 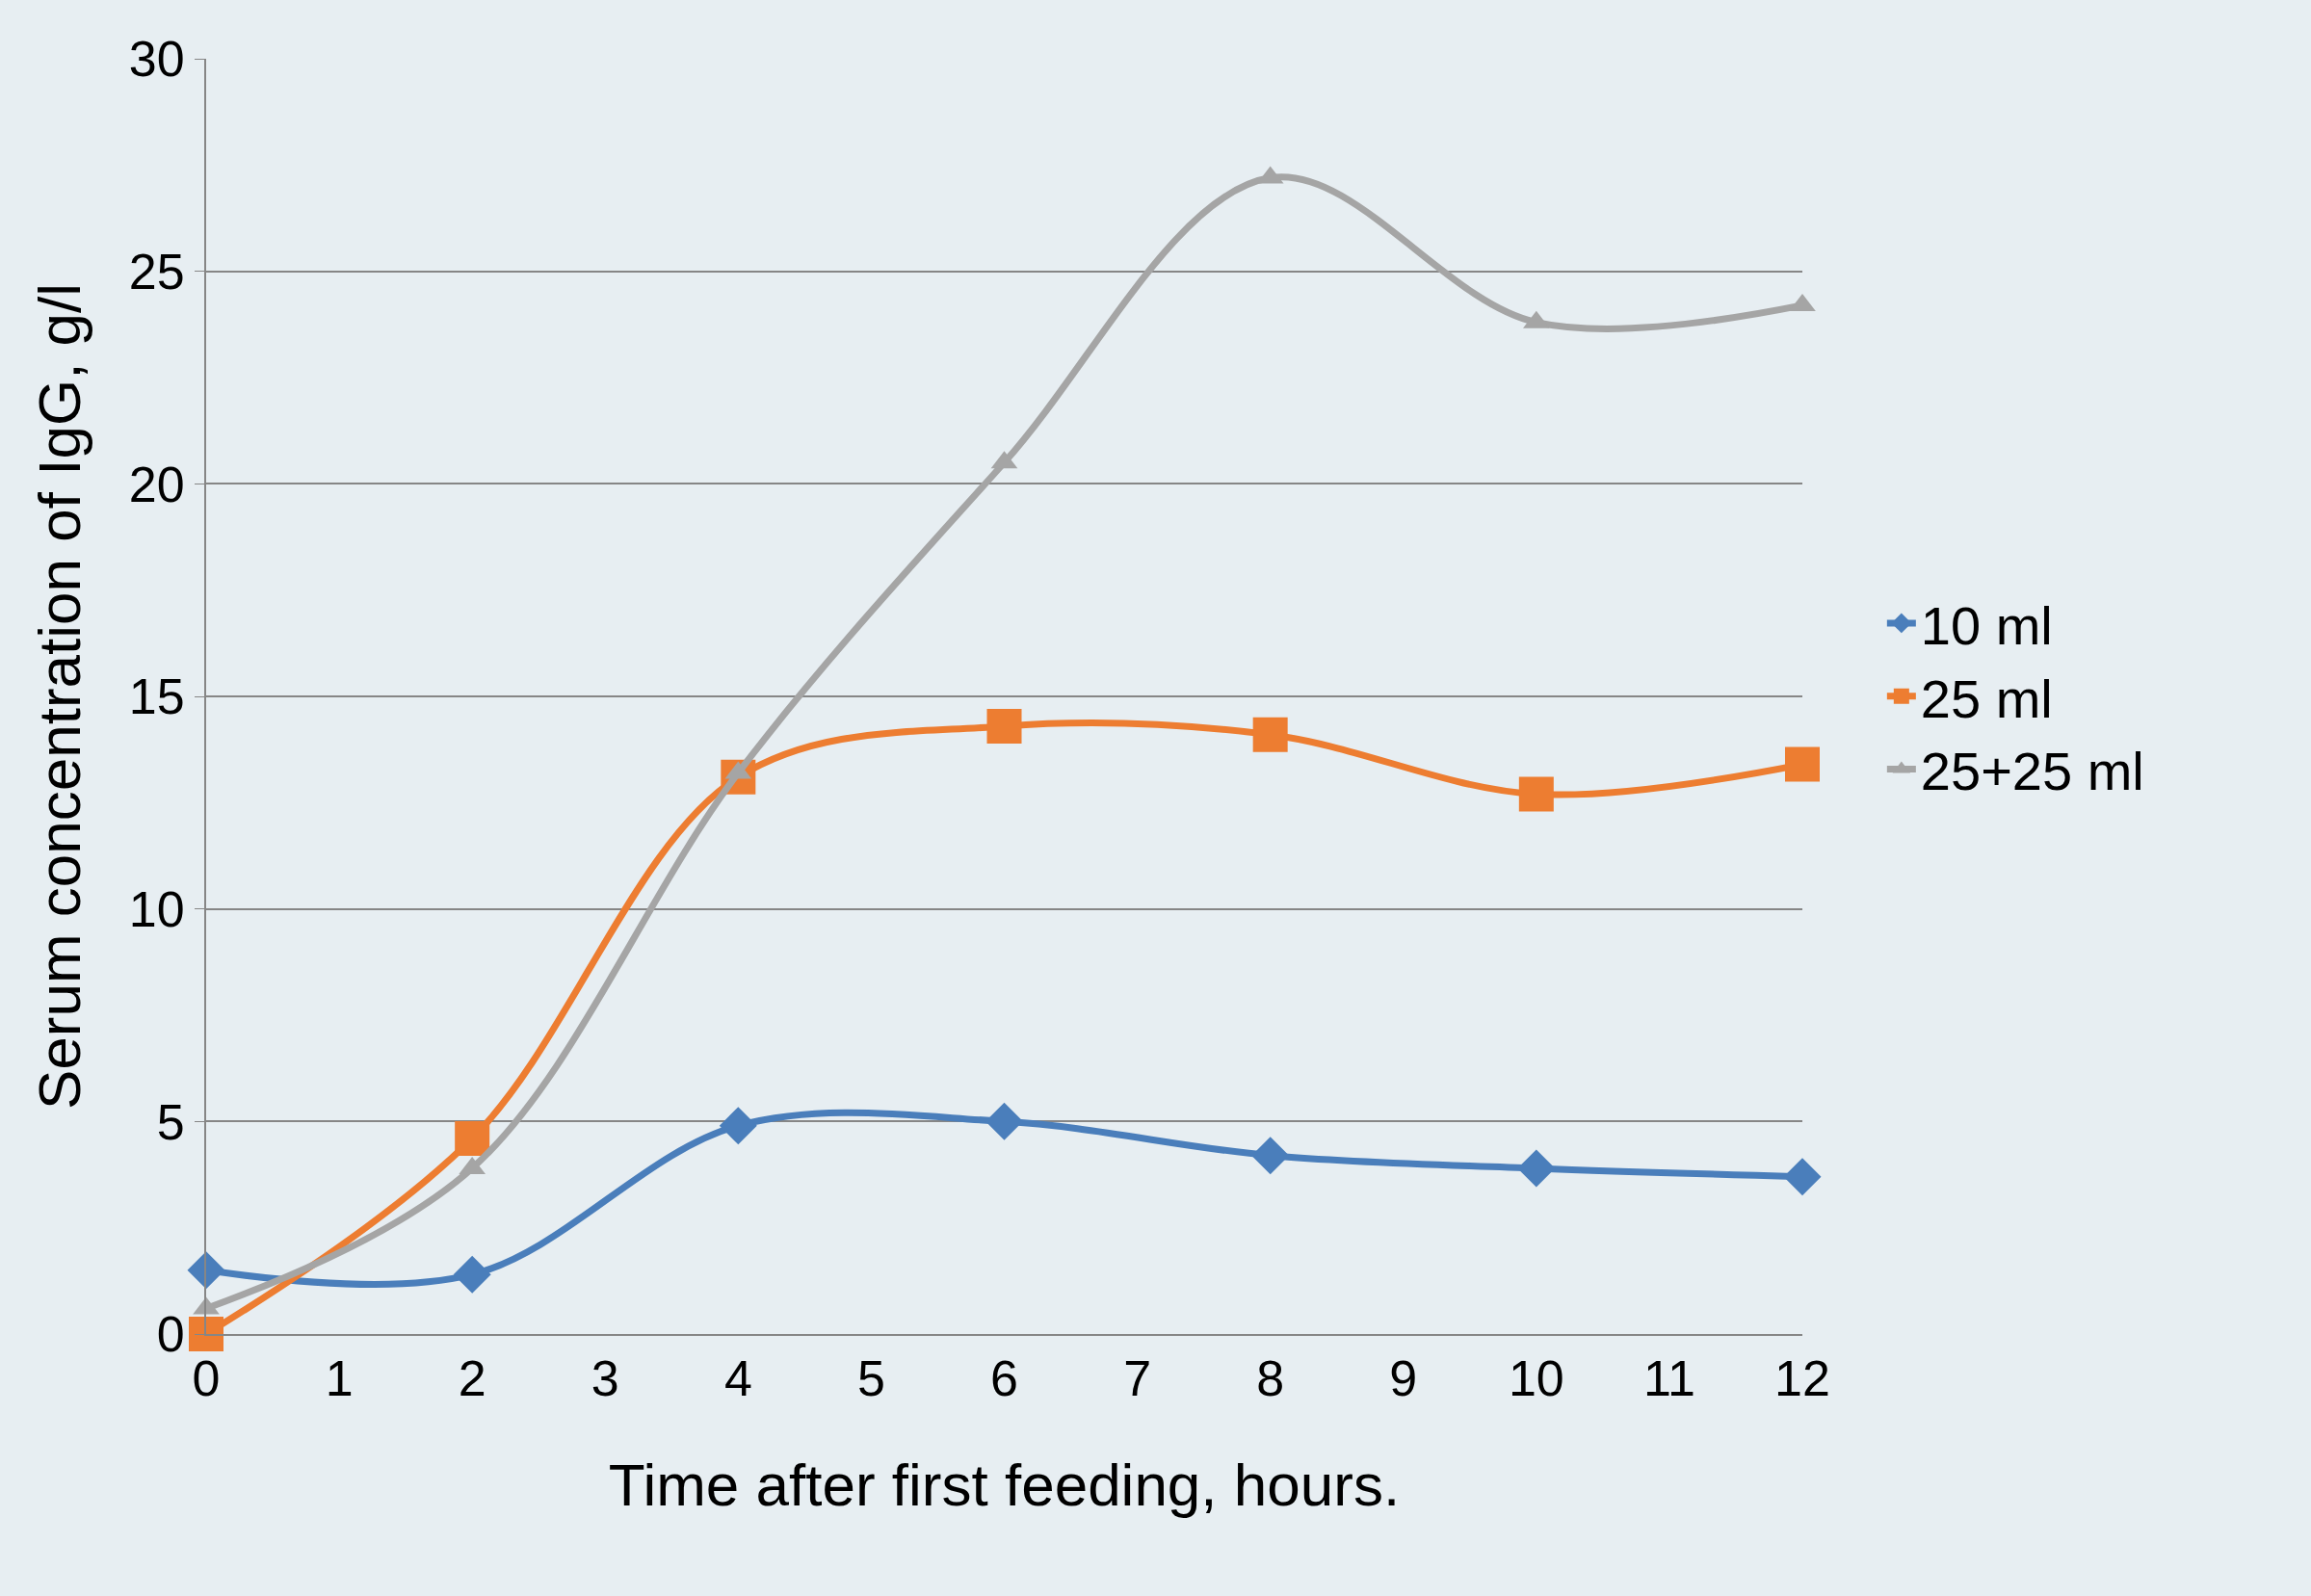 What do you see at coordinates (1004, 1485) in the screenshot?
I see `x-axis-title: Time after first feeding, hours.` at bounding box center [1004, 1485].